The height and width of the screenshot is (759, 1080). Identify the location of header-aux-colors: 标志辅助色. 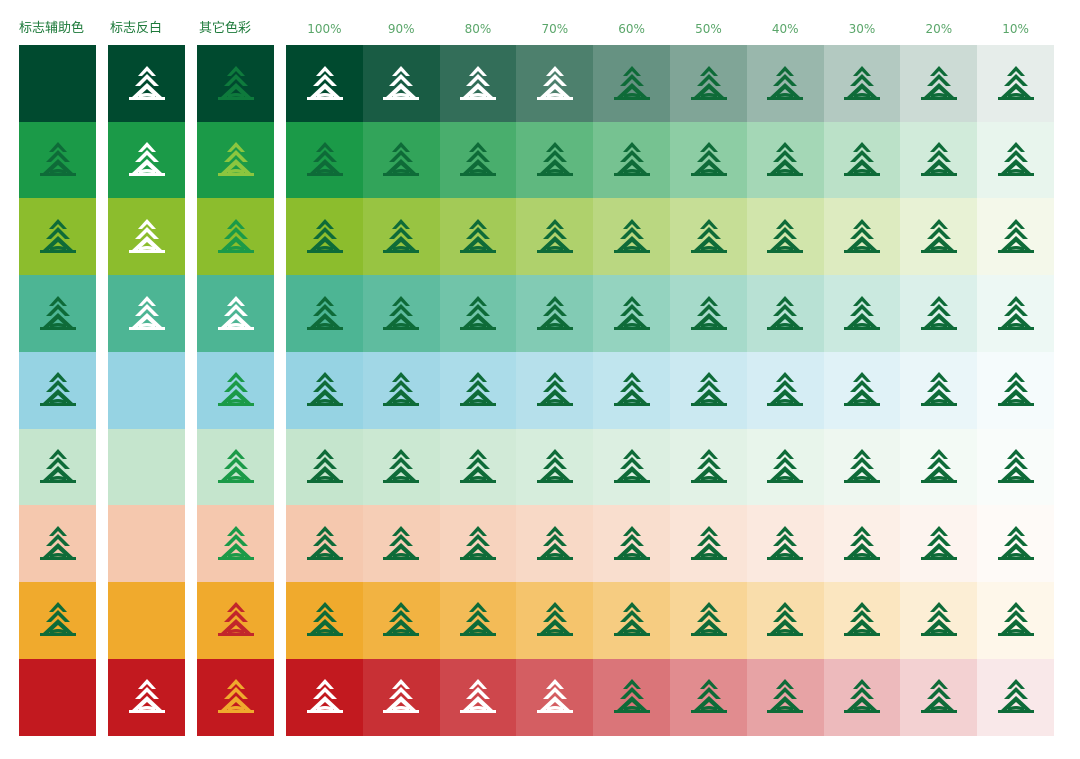
(52, 28).